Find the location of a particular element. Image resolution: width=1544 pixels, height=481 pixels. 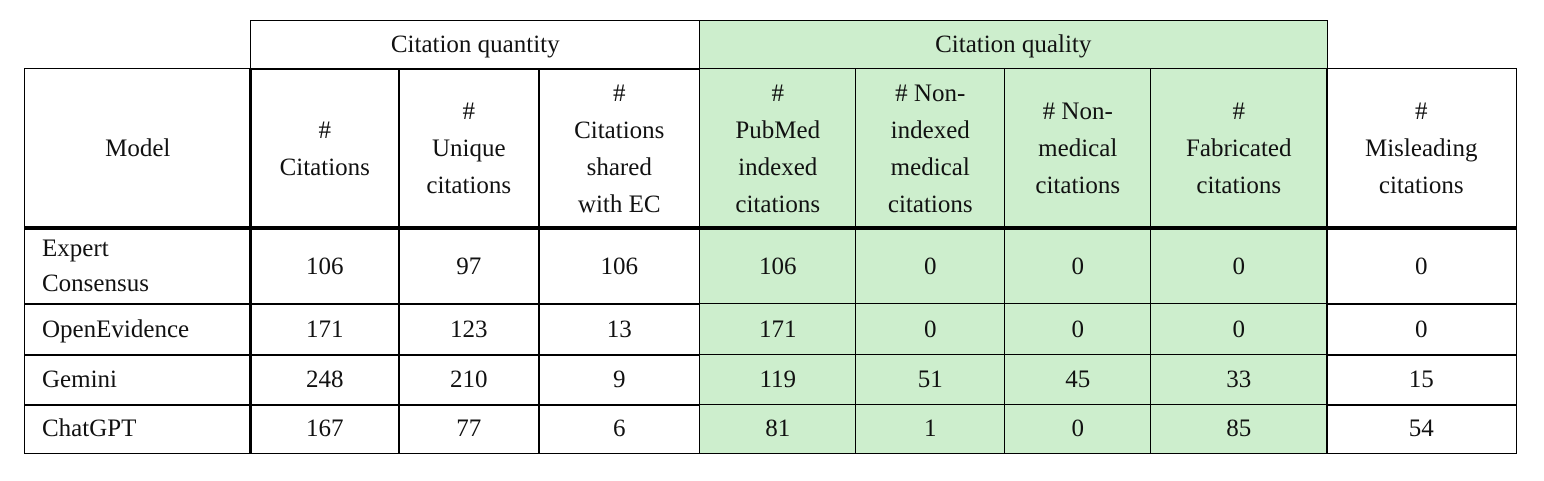

group-label: Citation quality is located at coordinates (1013, 45).